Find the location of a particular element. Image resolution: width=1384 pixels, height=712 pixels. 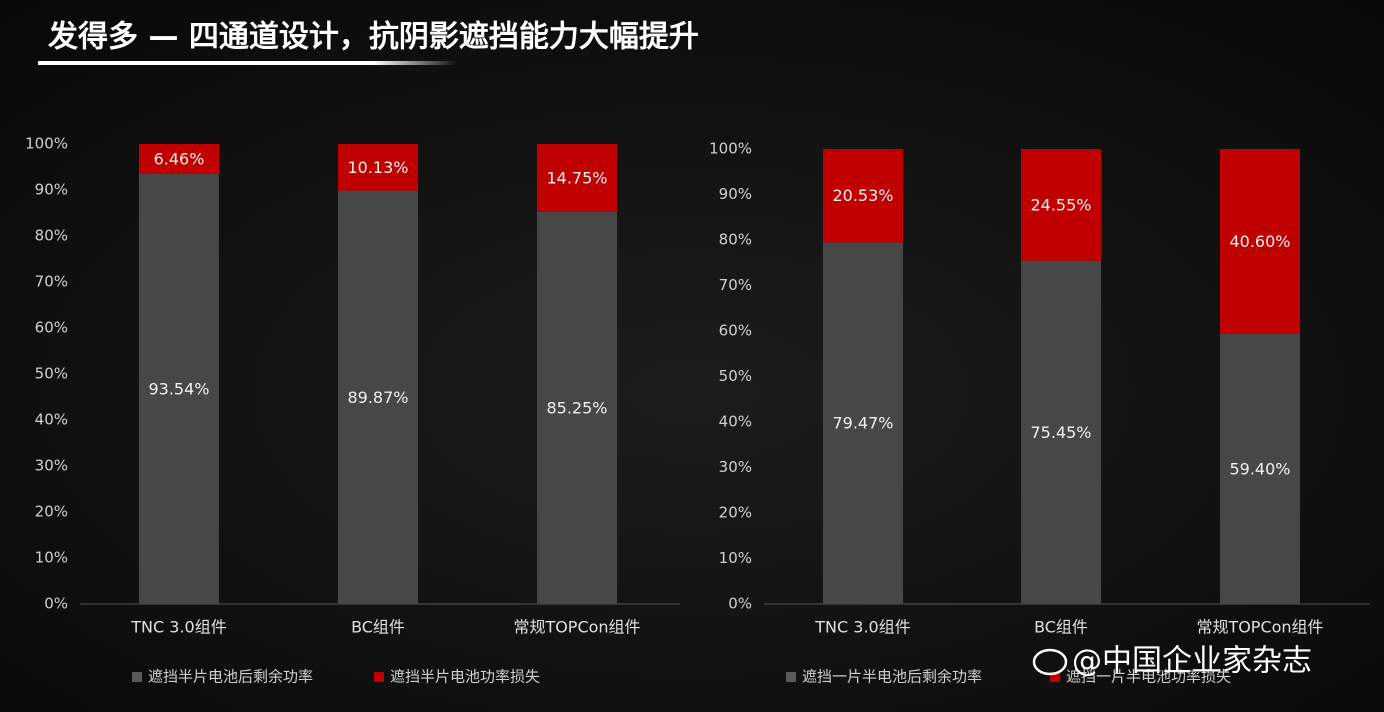

value-label: 40.60% is located at coordinates (1259, 241).